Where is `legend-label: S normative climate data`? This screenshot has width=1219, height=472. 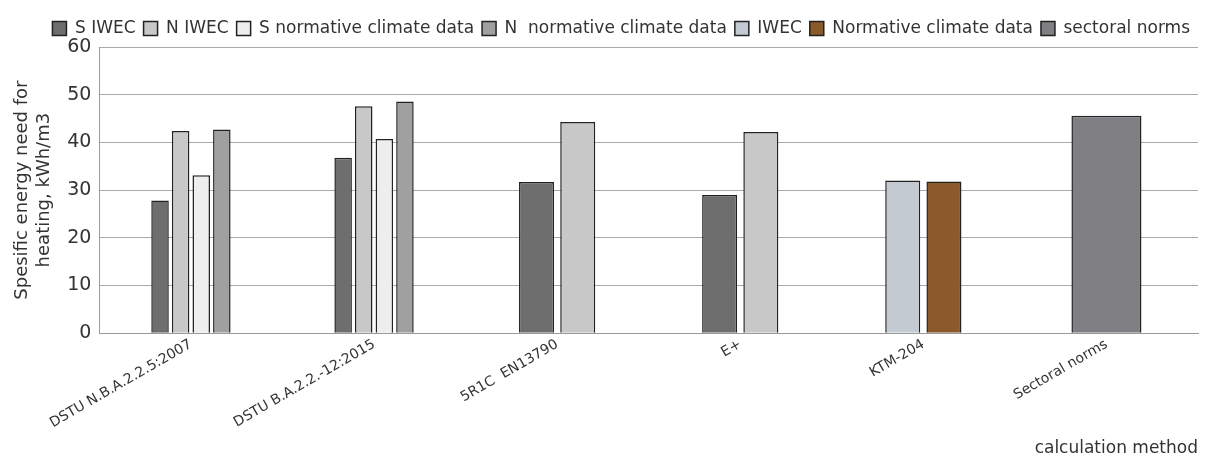 legend-label: S normative climate data is located at coordinates (367, 26).